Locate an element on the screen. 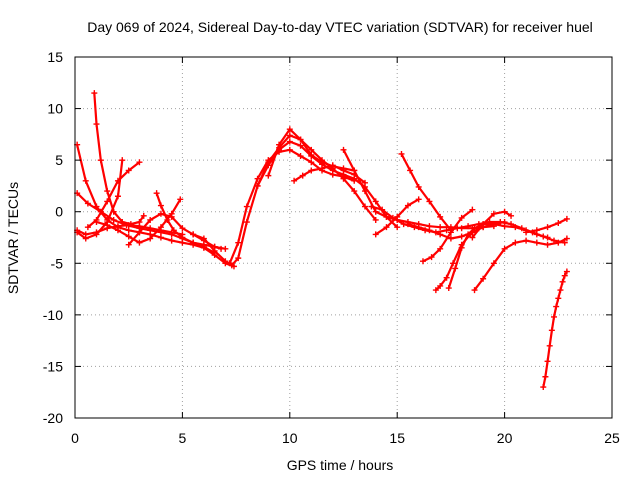 The width and height of the screenshot is (640, 480). y-tick-label: -5 is located at coordinates (57, 263).